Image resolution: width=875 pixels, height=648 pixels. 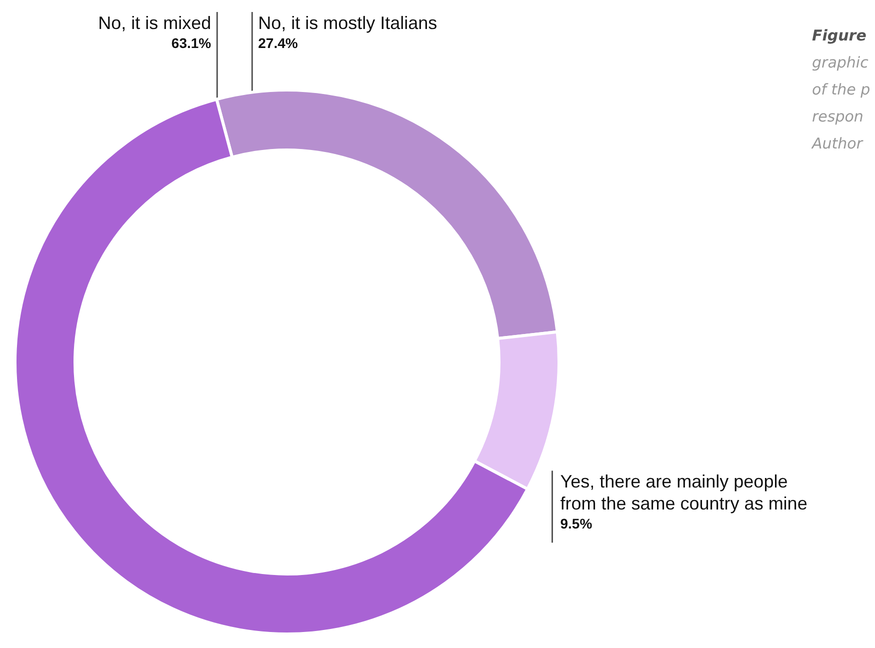 I want to click on data-label: 63.1%, so click(x=191, y=43).